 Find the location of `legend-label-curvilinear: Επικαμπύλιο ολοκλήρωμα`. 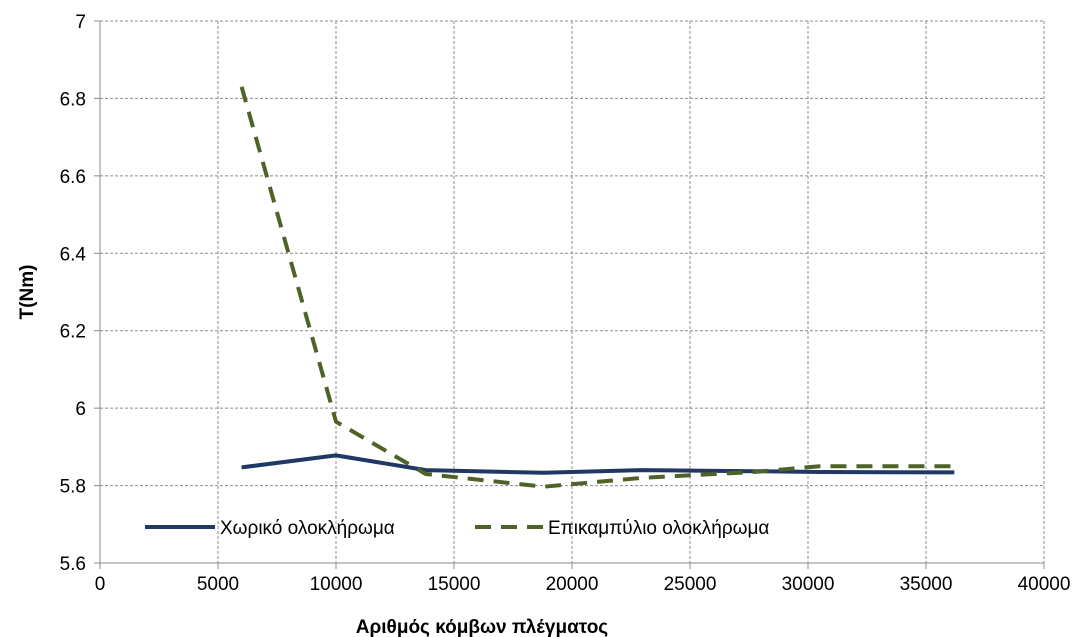

legend-label-curvilinear: Επικαμπύλιο ολοκλήρωμα is located at coordinates (658, 528).